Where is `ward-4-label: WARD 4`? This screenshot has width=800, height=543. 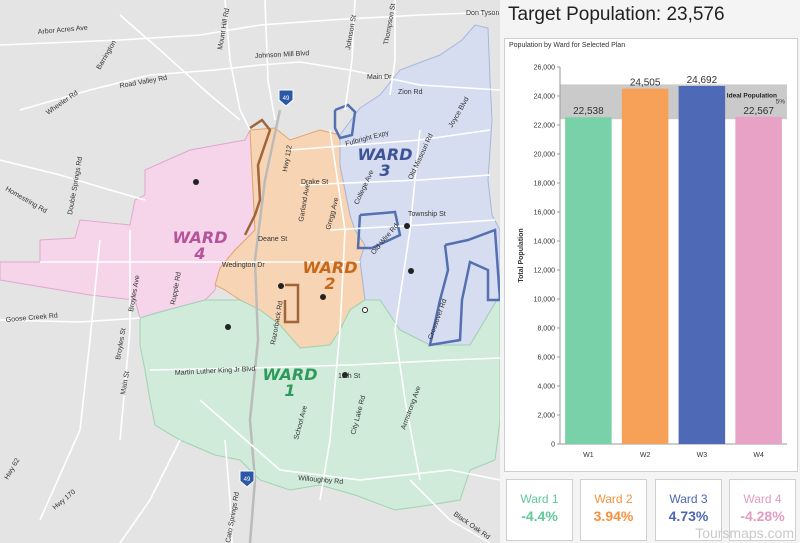 ward-4-label: WARD 4 is located at coordinates (199, 245).